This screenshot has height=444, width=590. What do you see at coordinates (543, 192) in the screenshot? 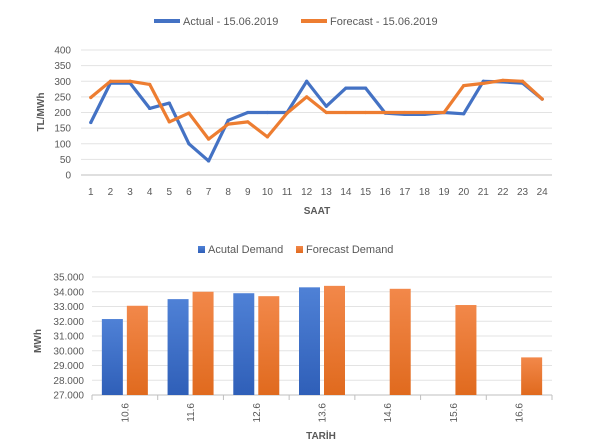
I see `x-tick-label: 24` at bounding box center [543, 192].